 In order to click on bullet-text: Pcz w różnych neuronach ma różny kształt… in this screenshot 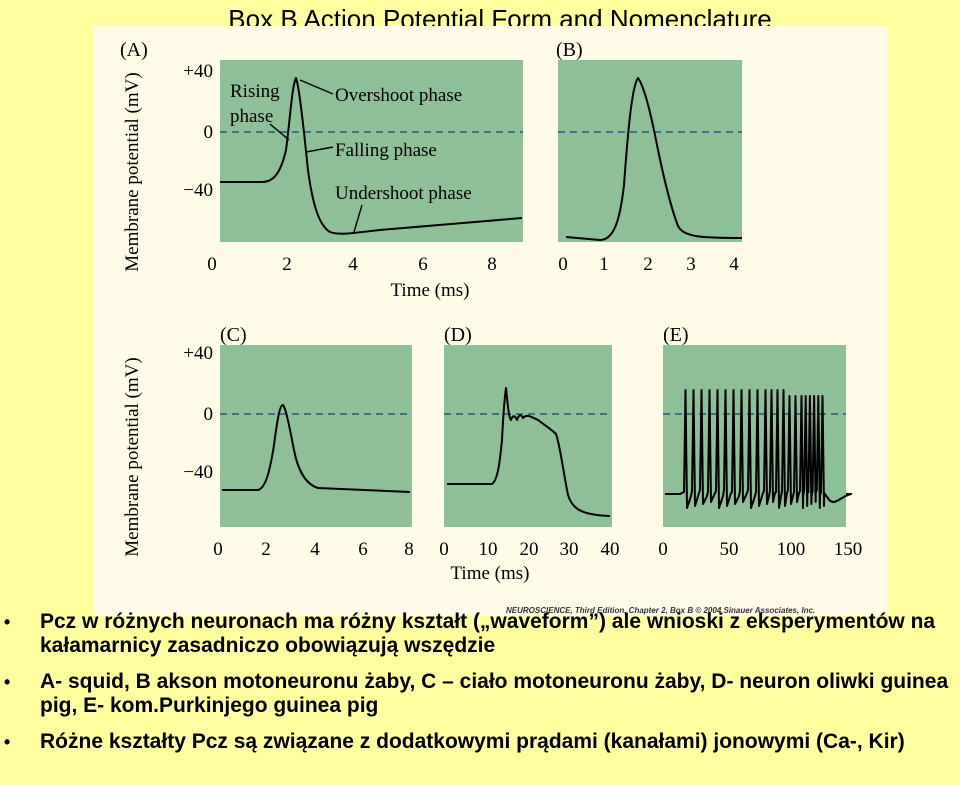, I will do `click(488, 633)`.